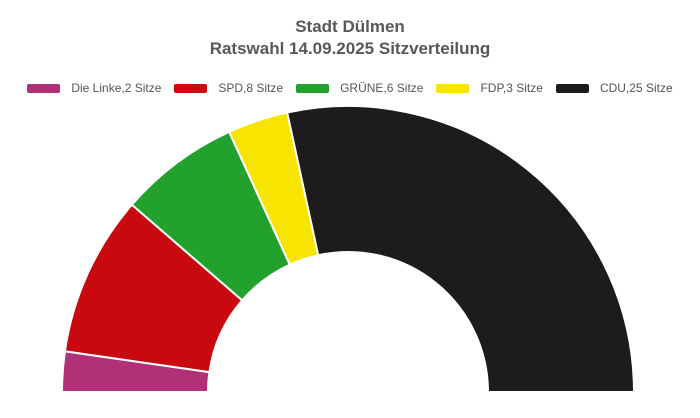 The height and width of the screenshot is (418, 700). What do you see at coordinates (116, 88) in the screenshot?
I see `legend-label-die-linke: Die Linke,2 Sitze` at bounding box center [116, 88].